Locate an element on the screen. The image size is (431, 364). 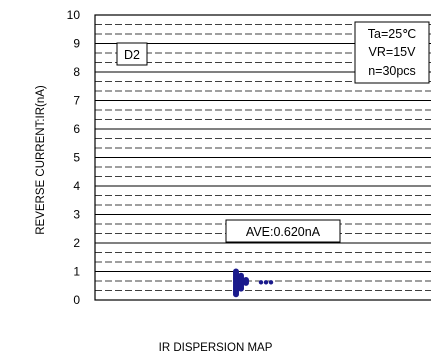
y-tick-label: 0 is located at coordinates (76, 300).